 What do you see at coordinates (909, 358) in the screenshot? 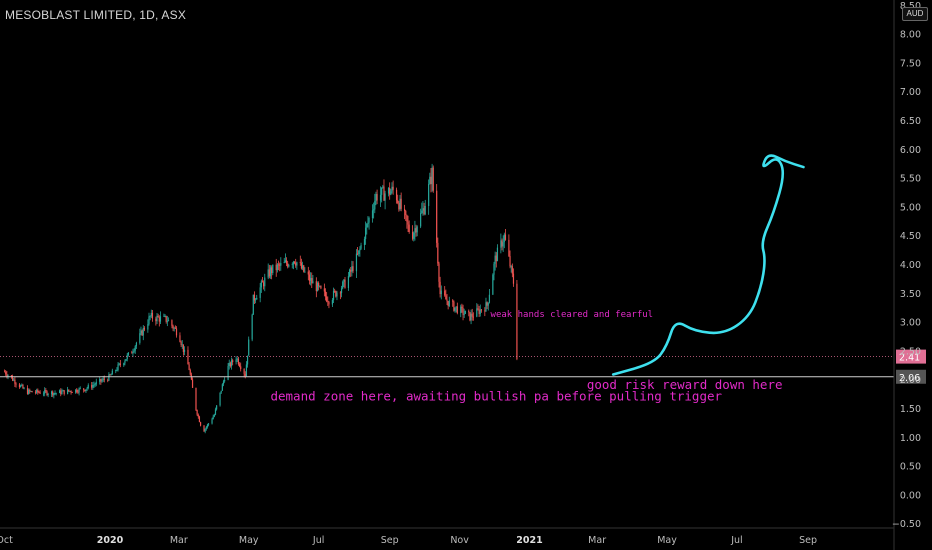
I see `last-price-label: 2.41` at bounding box center [909, 358].